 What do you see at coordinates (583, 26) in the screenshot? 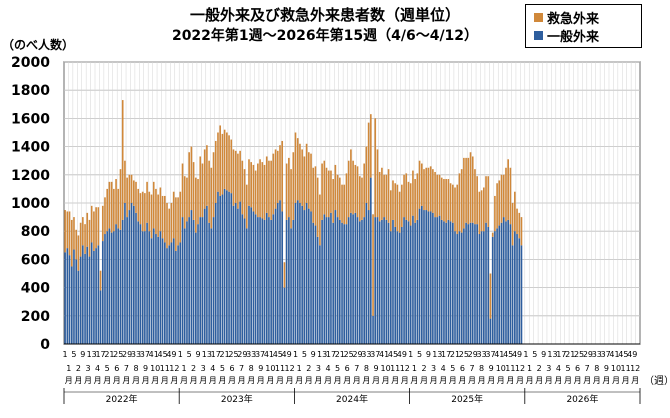
I see `legend: 救急外来 一般外来` at bounding box center [583, 26].